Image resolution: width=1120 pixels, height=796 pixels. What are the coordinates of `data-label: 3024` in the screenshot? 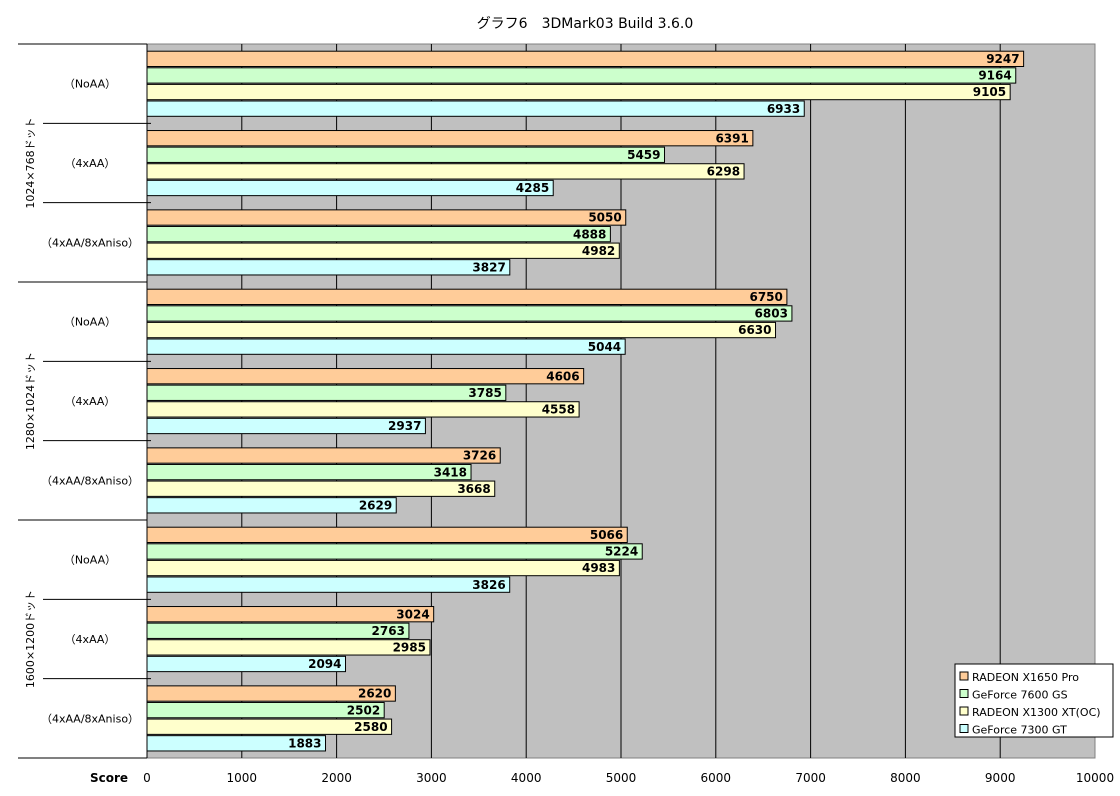 It's located at (412, 614).